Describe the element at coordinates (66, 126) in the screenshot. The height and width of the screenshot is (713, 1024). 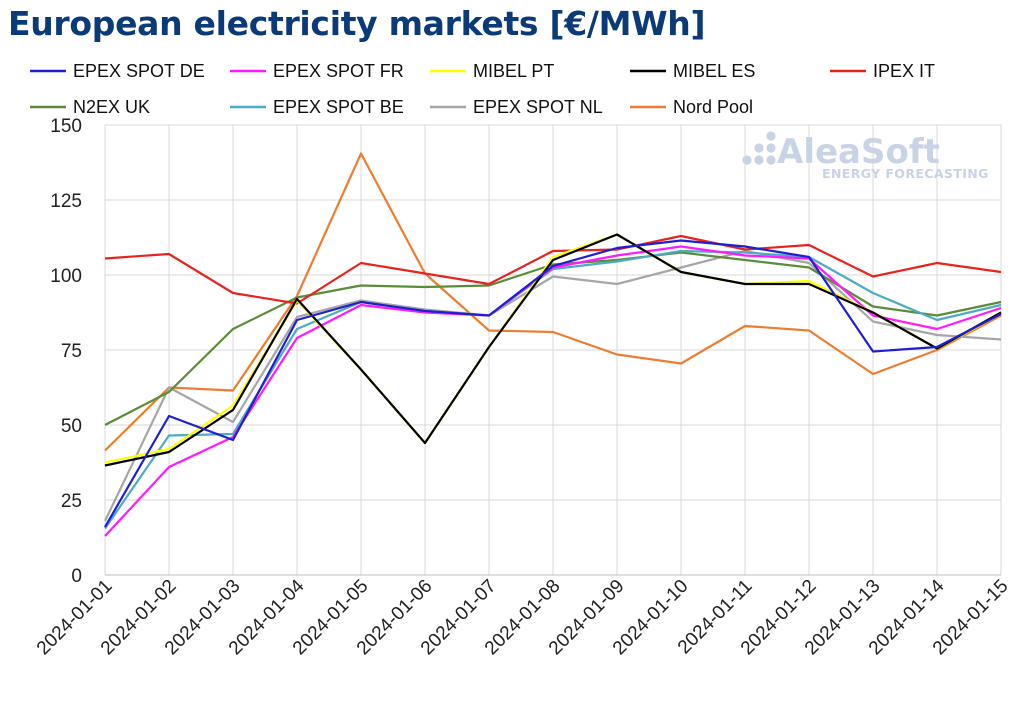
I see `y-tick-label: 150` at that location.